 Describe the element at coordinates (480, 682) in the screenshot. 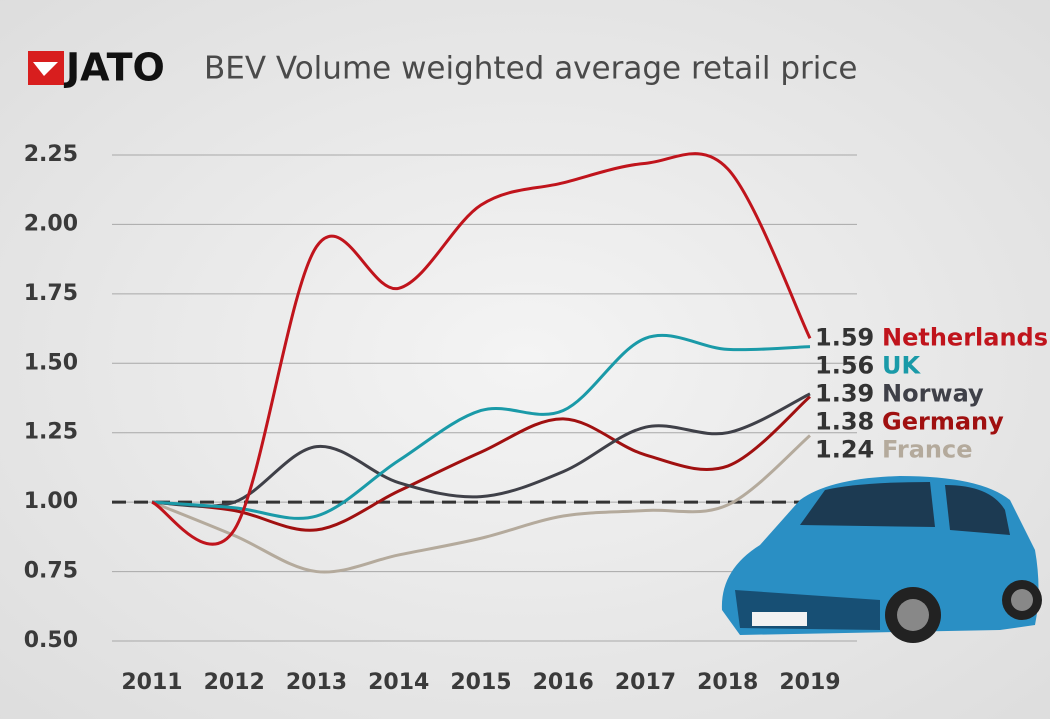

I see `x-tick-label: 2015` at that location.